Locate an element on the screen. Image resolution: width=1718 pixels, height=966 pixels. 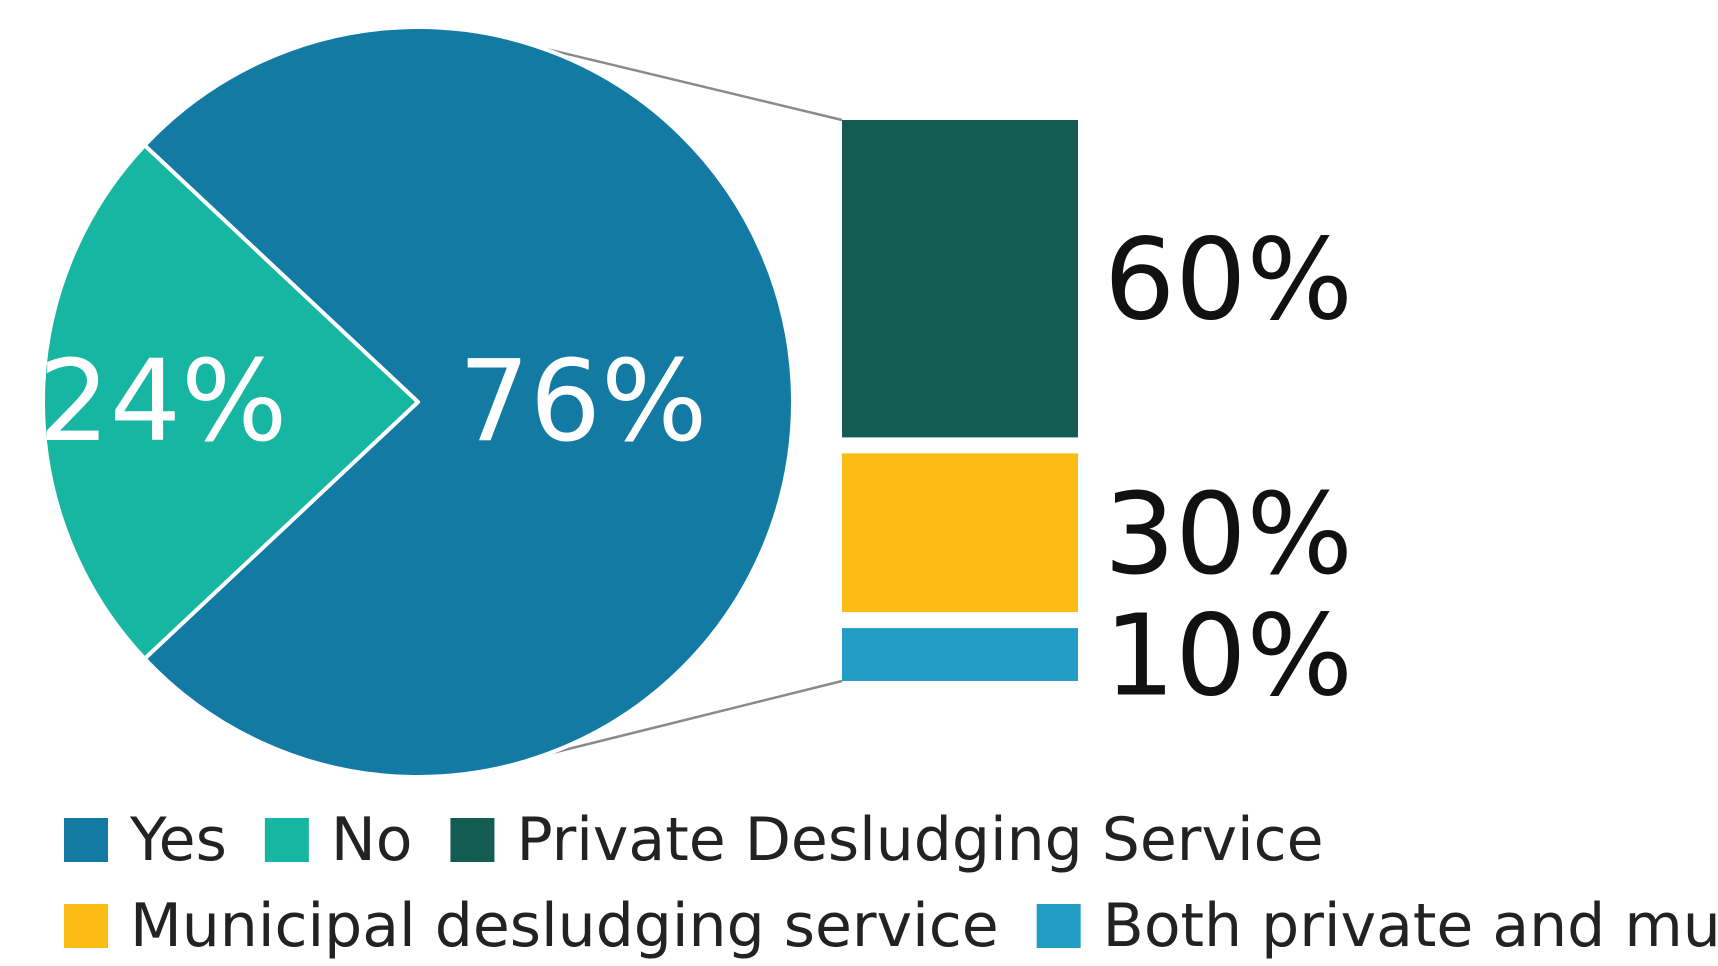
pie-label-yes: 76% is located at coordinates (583, 402).